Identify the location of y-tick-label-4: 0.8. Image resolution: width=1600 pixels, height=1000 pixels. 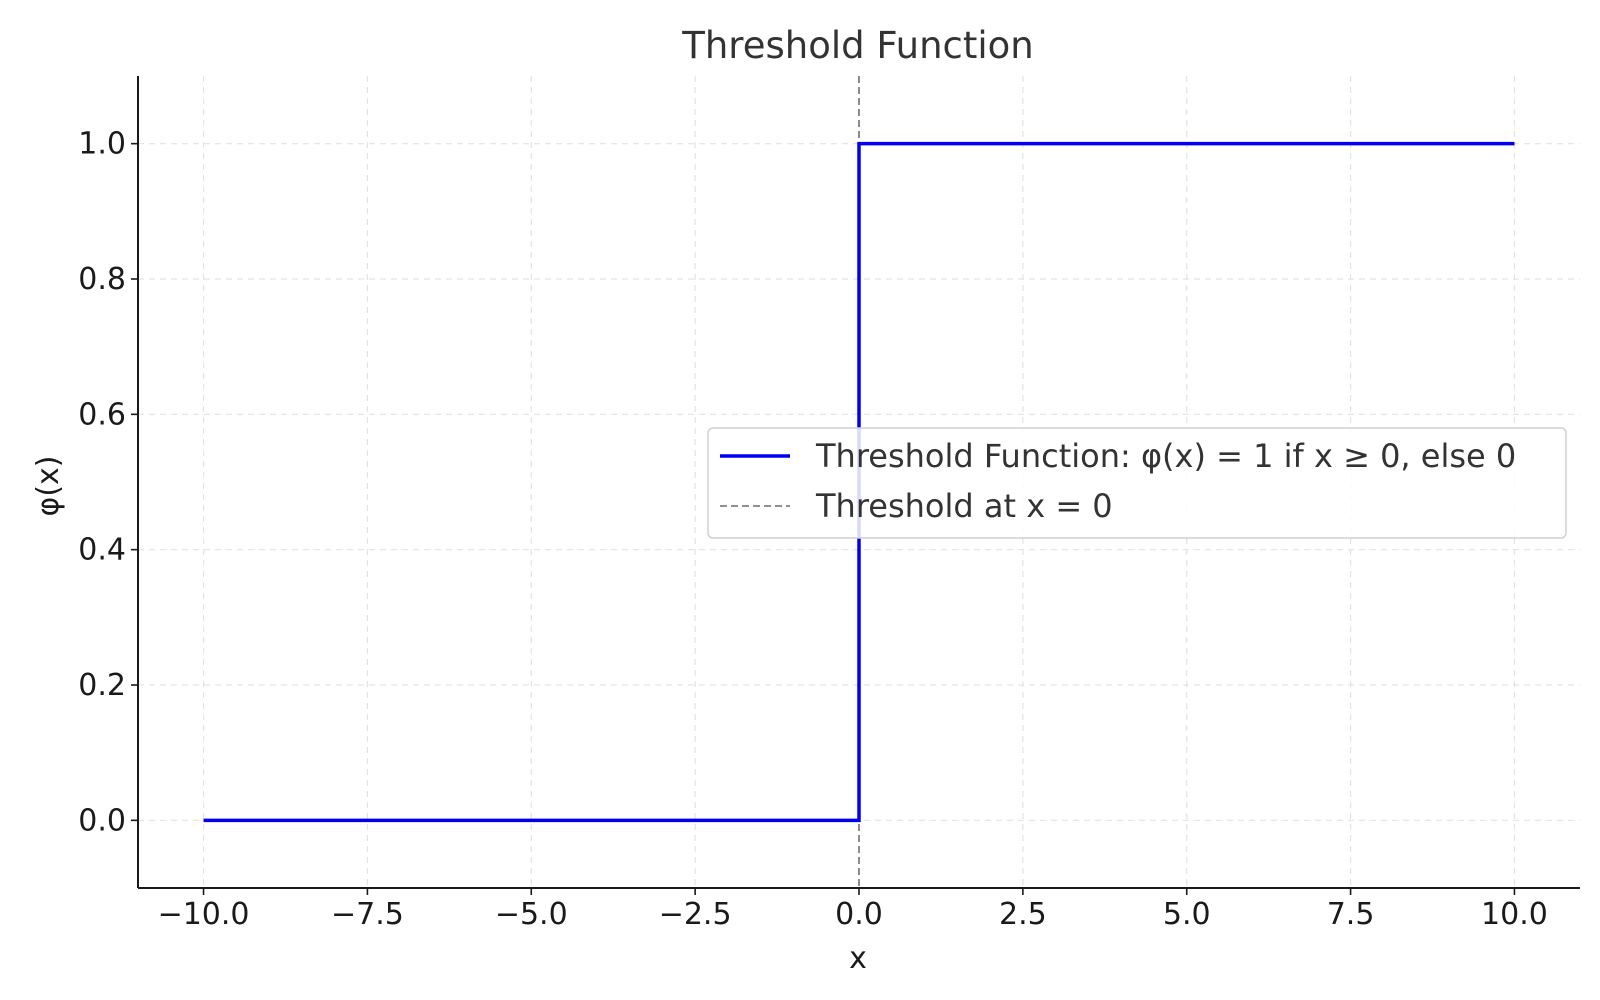
(102, 279).